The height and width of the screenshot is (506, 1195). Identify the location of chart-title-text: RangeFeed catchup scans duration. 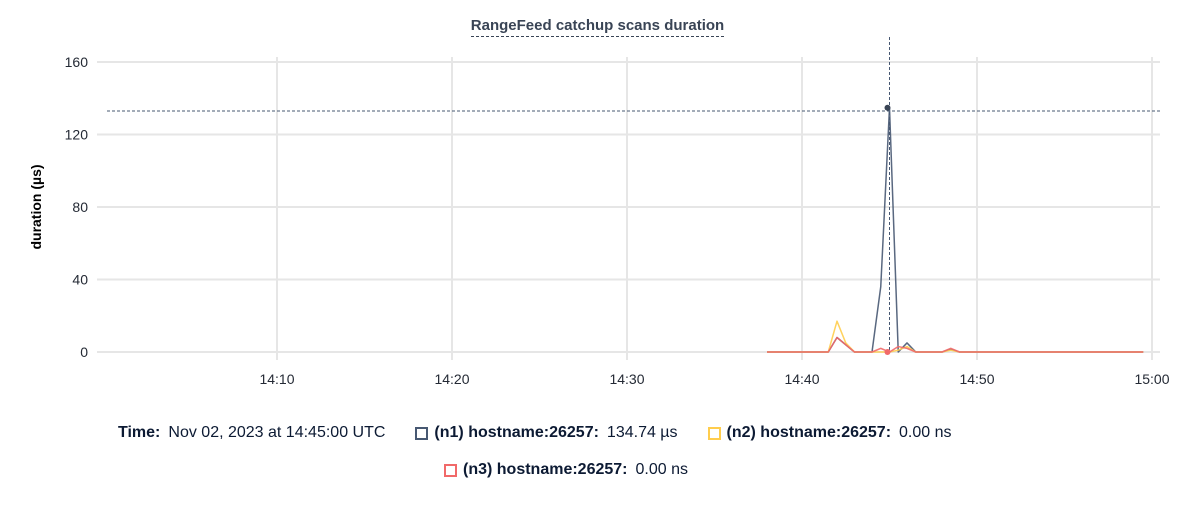
(597, 27).